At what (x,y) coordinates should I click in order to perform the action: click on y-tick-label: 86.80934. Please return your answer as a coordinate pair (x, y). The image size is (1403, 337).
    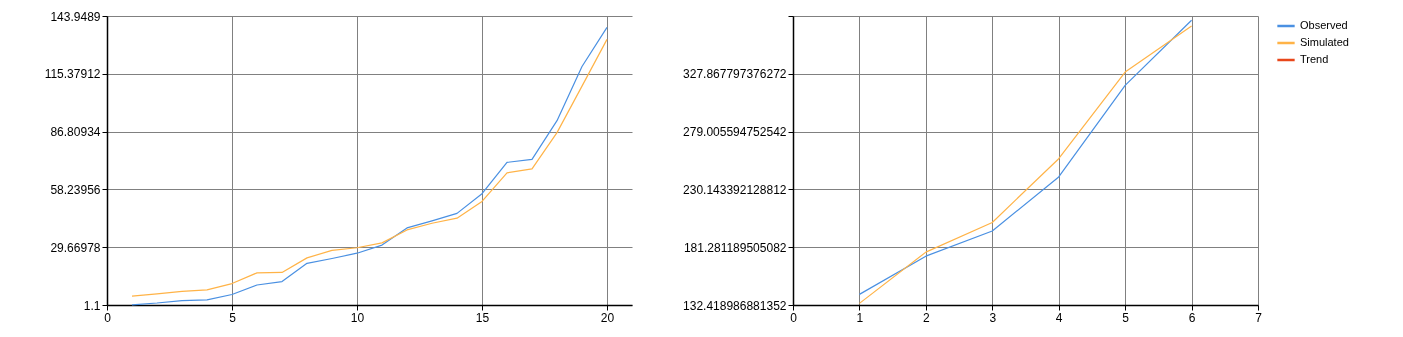
    Looking at the image, I should click on (75, 132).